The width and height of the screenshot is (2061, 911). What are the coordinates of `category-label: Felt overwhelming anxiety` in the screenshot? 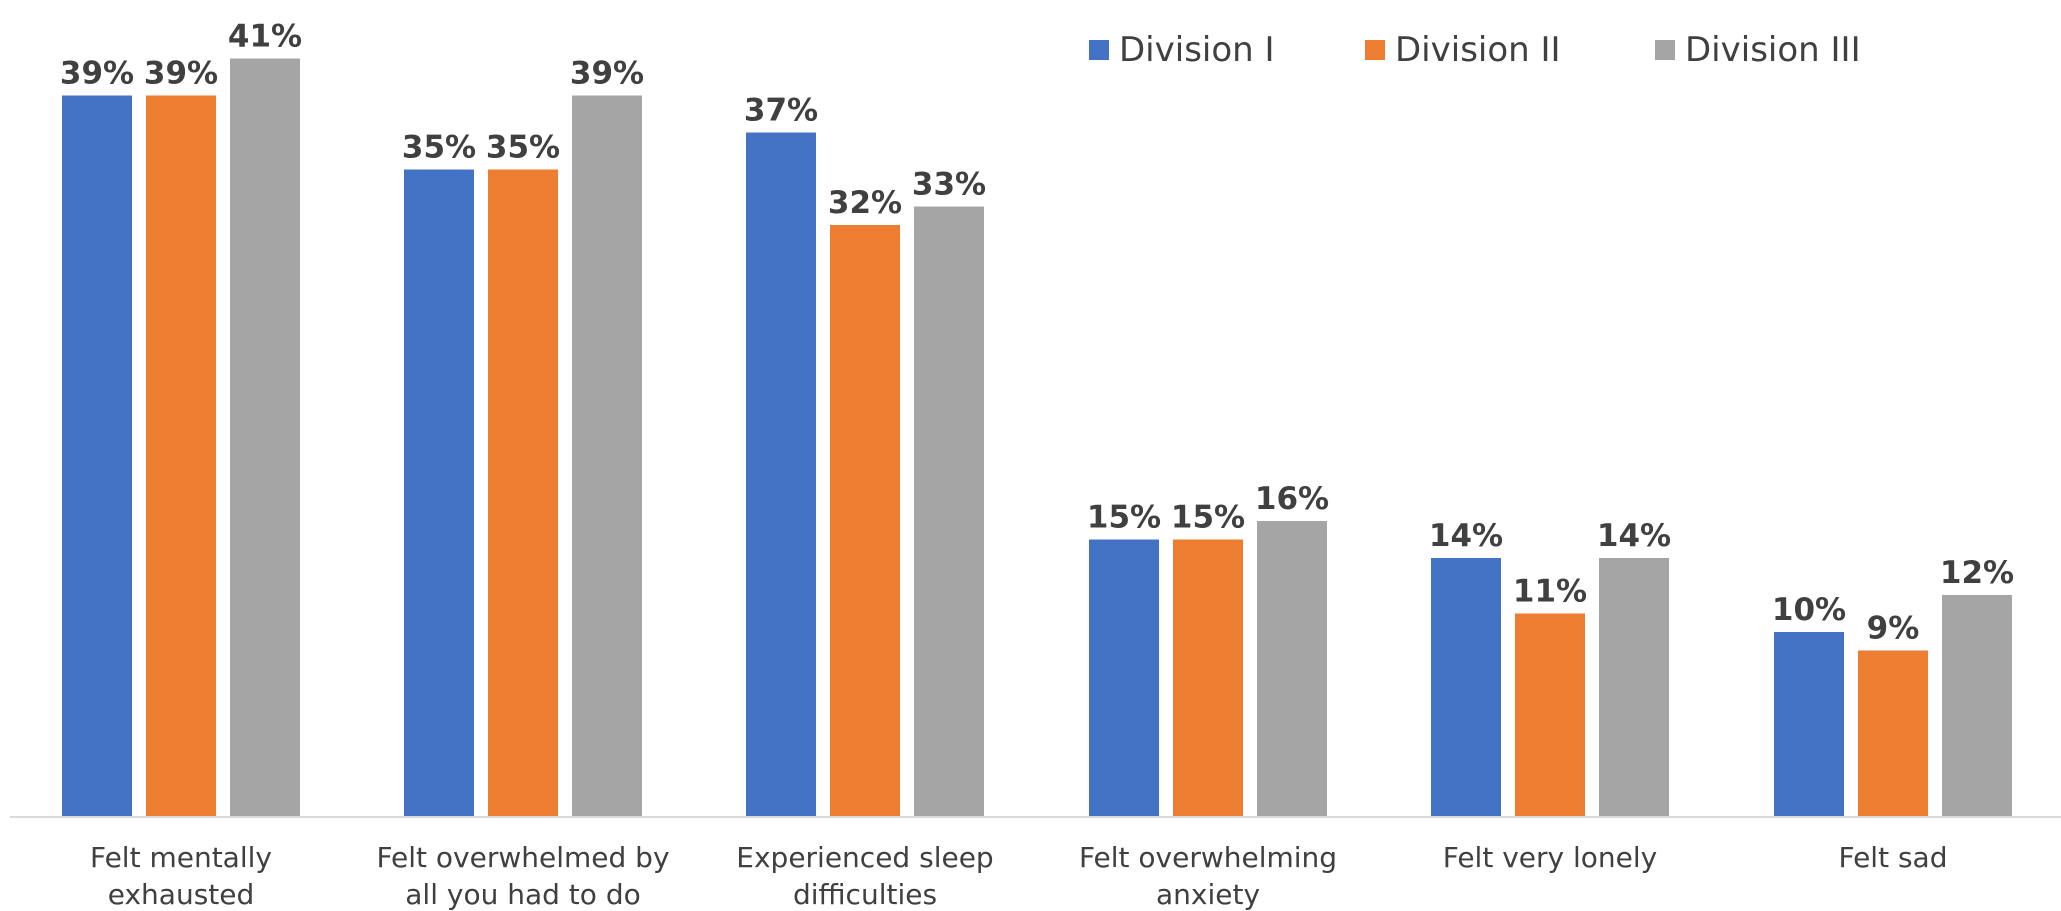 It's located at (1208, 876).